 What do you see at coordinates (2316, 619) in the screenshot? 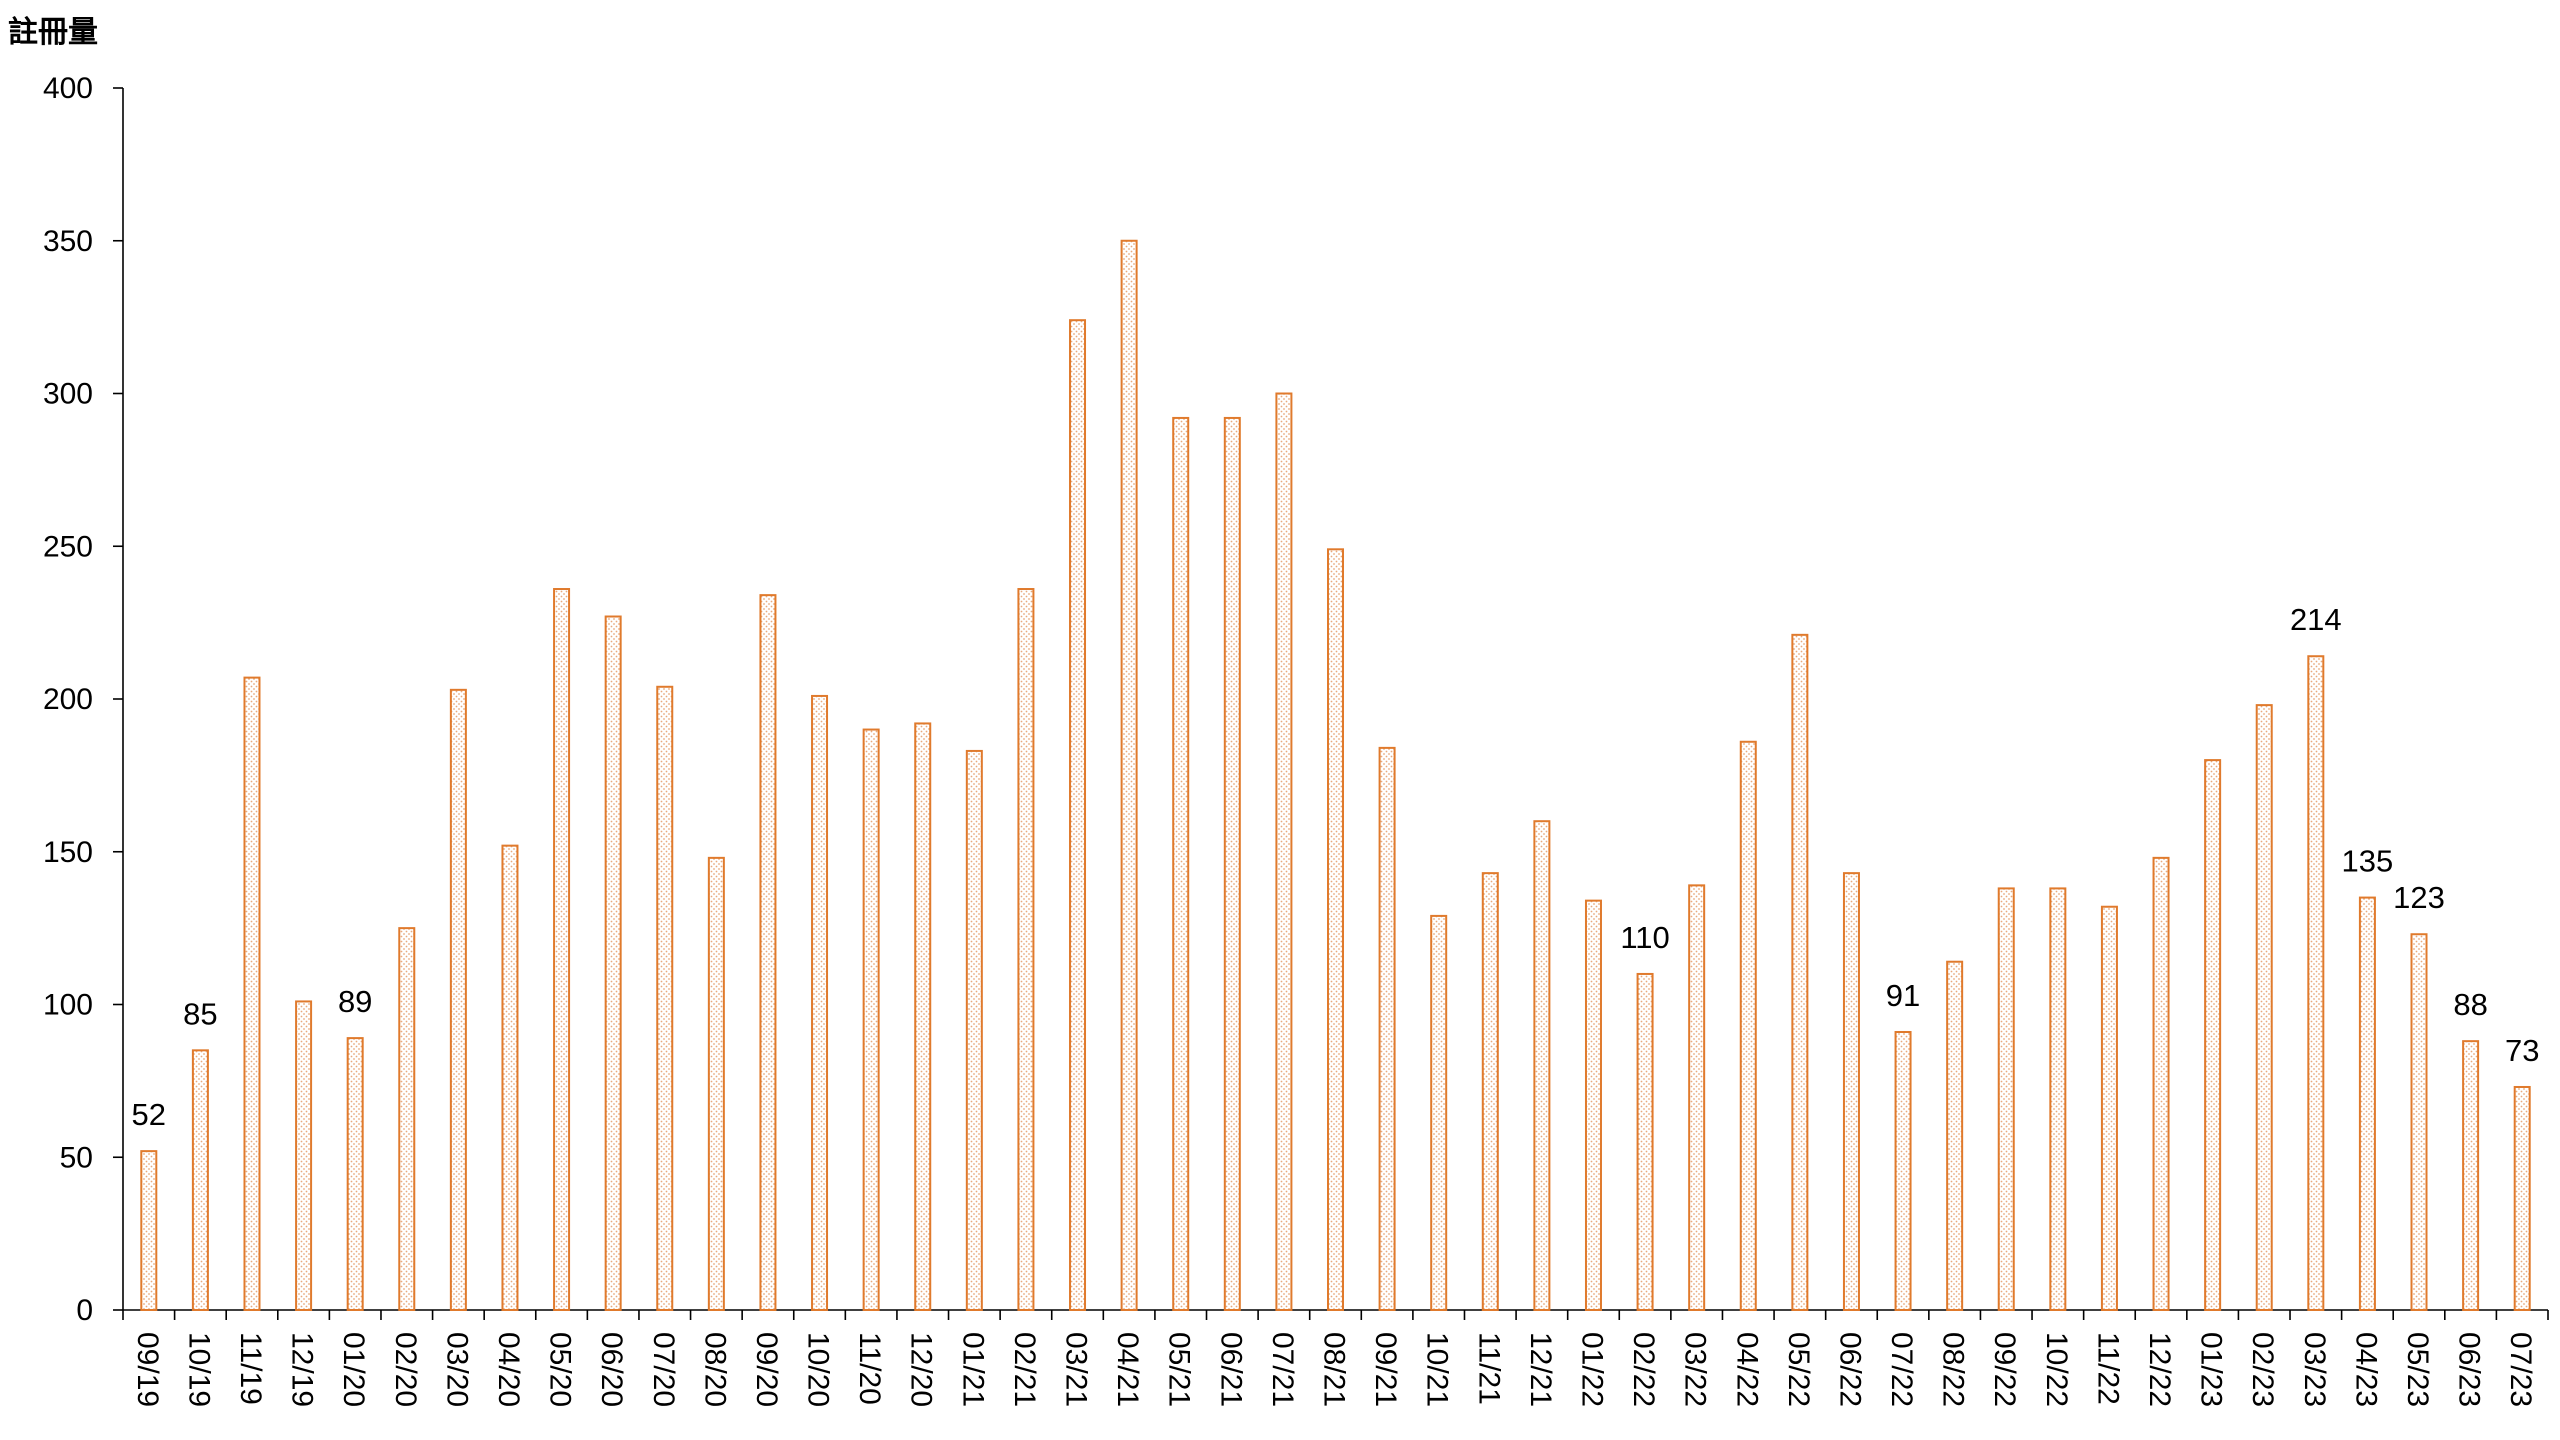
I see `data-label: 214` at bounding box center [2316, 619].